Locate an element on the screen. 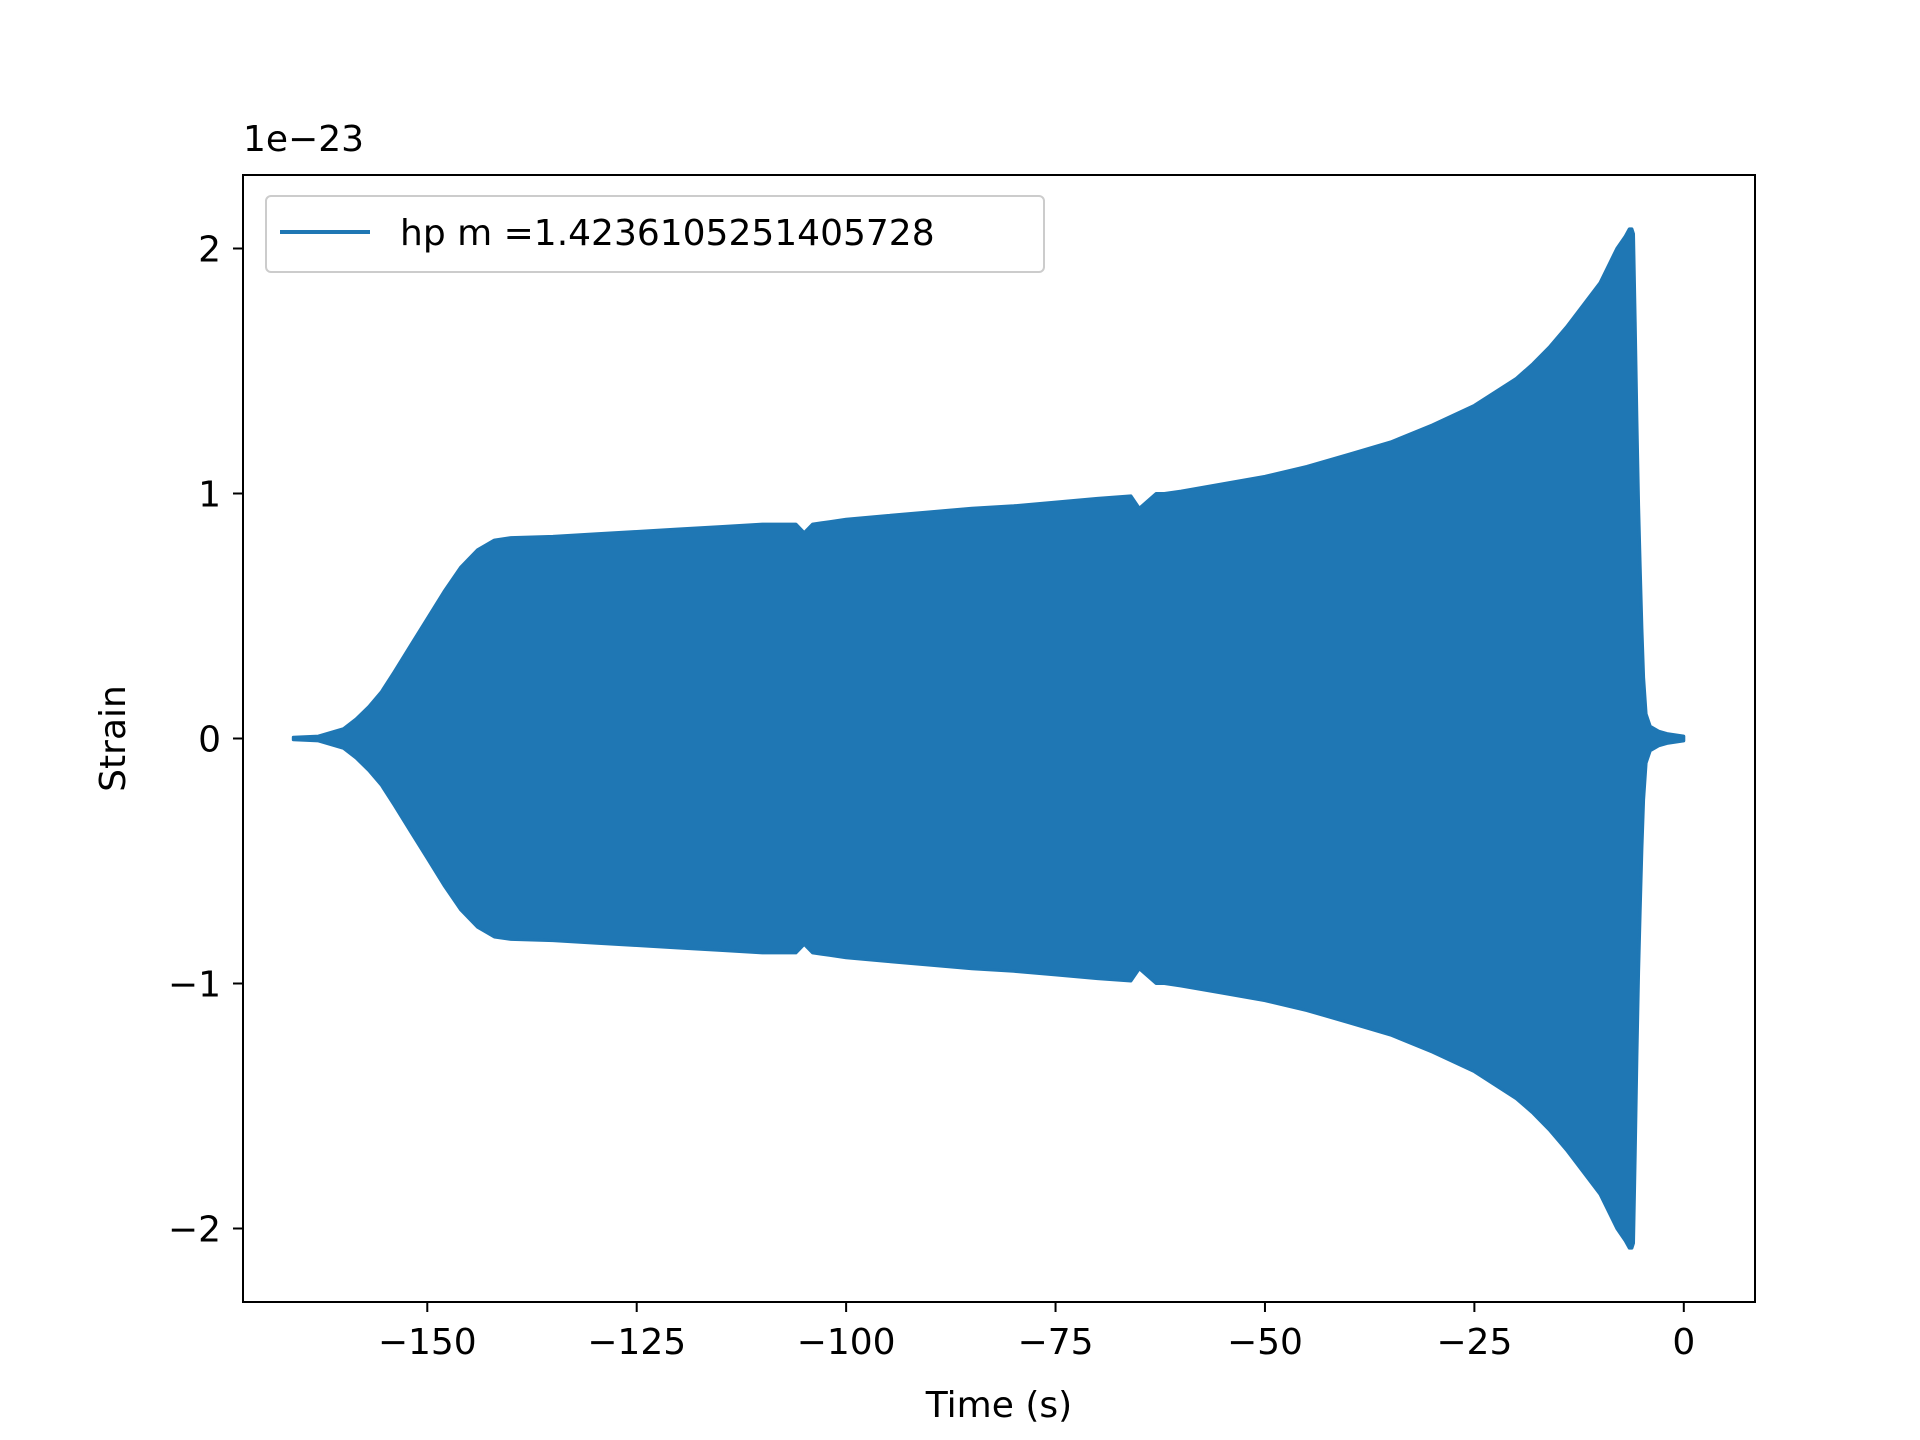 The height and width of the screenshot is (1440, 1920). y-tick-label: −2 is located at coordinates (194, 1230).